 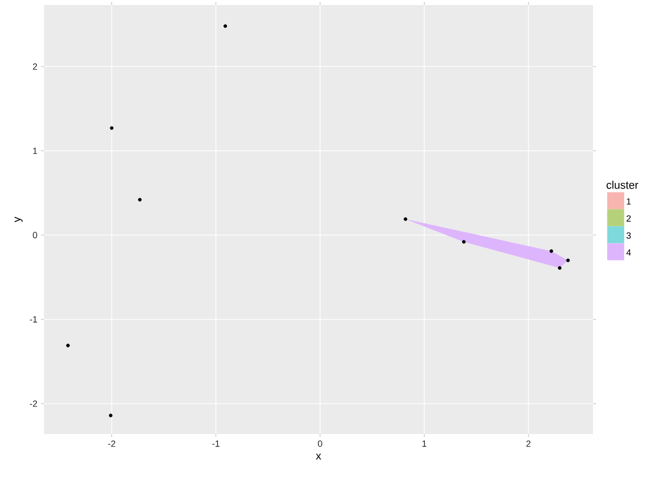 What do you see at coordinates (628, 201) in the screenshot?
I see `legend-label: 1` at bounding box center [628, 201].